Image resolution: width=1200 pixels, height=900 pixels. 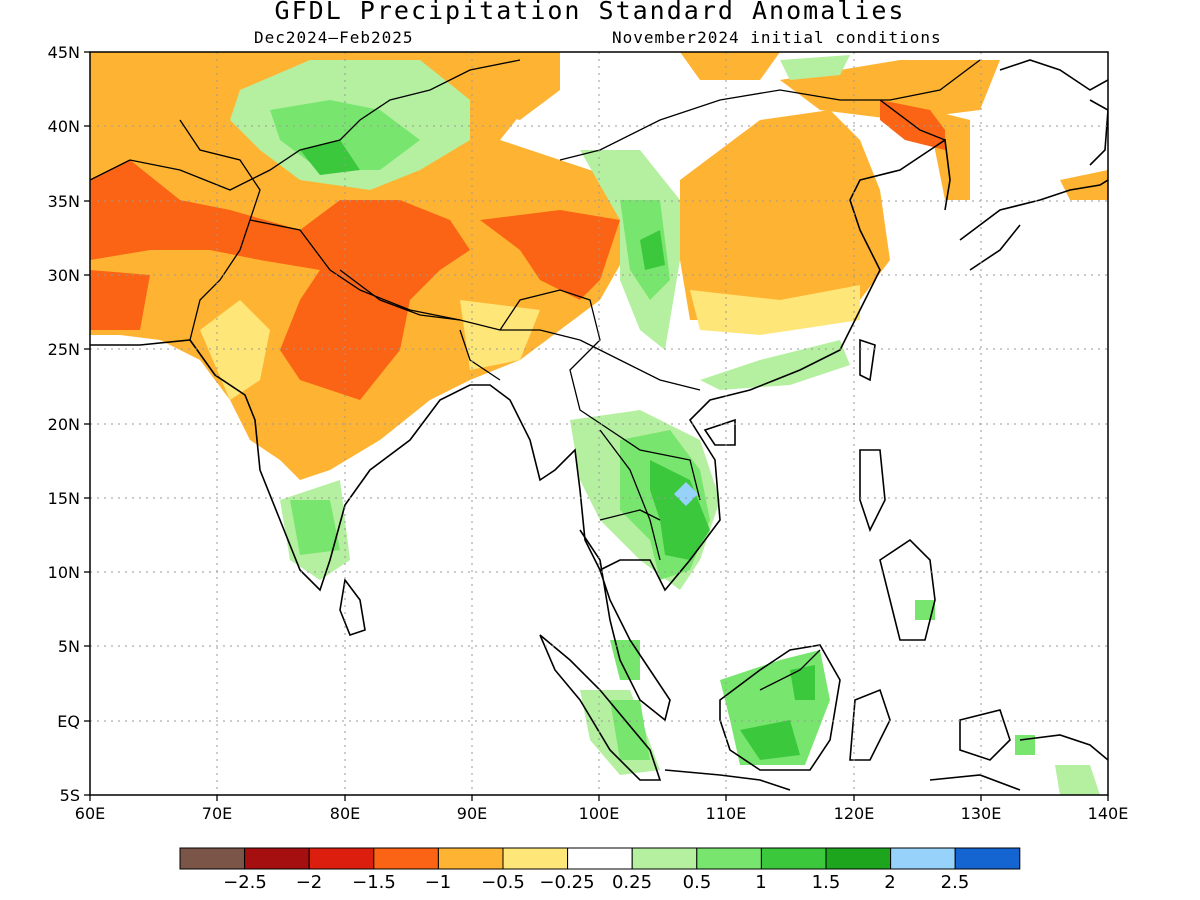 What do you see at coordinates (761, 882) in the screenshot?
I see `colorbar-tick-label: 1` at bounding box center [761, 882].